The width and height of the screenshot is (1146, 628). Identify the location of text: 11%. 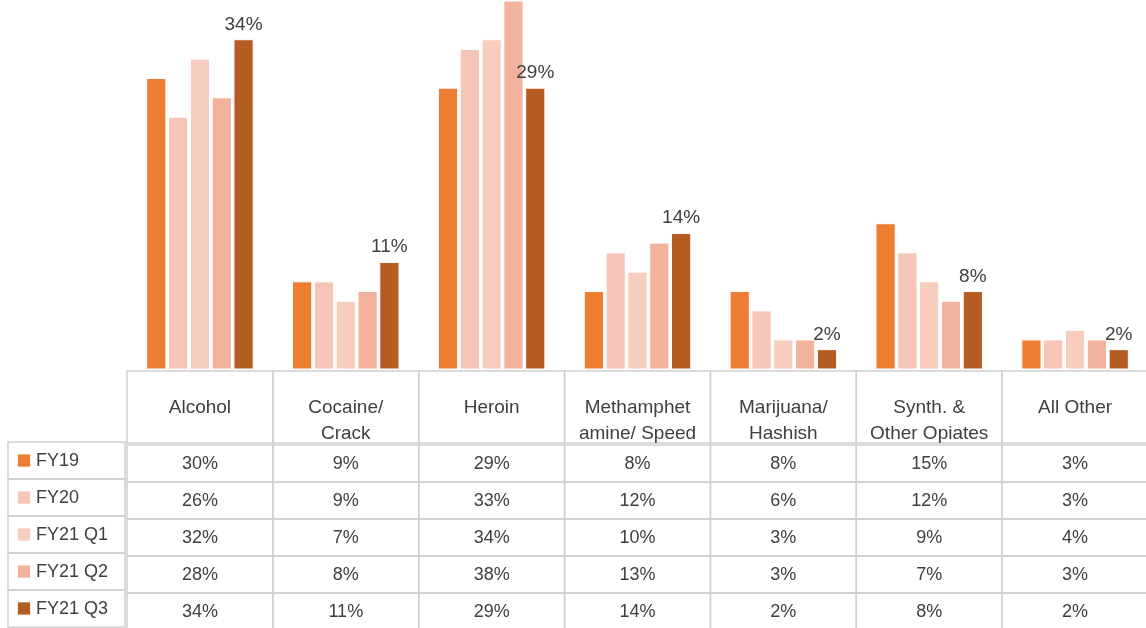
(389, 246).